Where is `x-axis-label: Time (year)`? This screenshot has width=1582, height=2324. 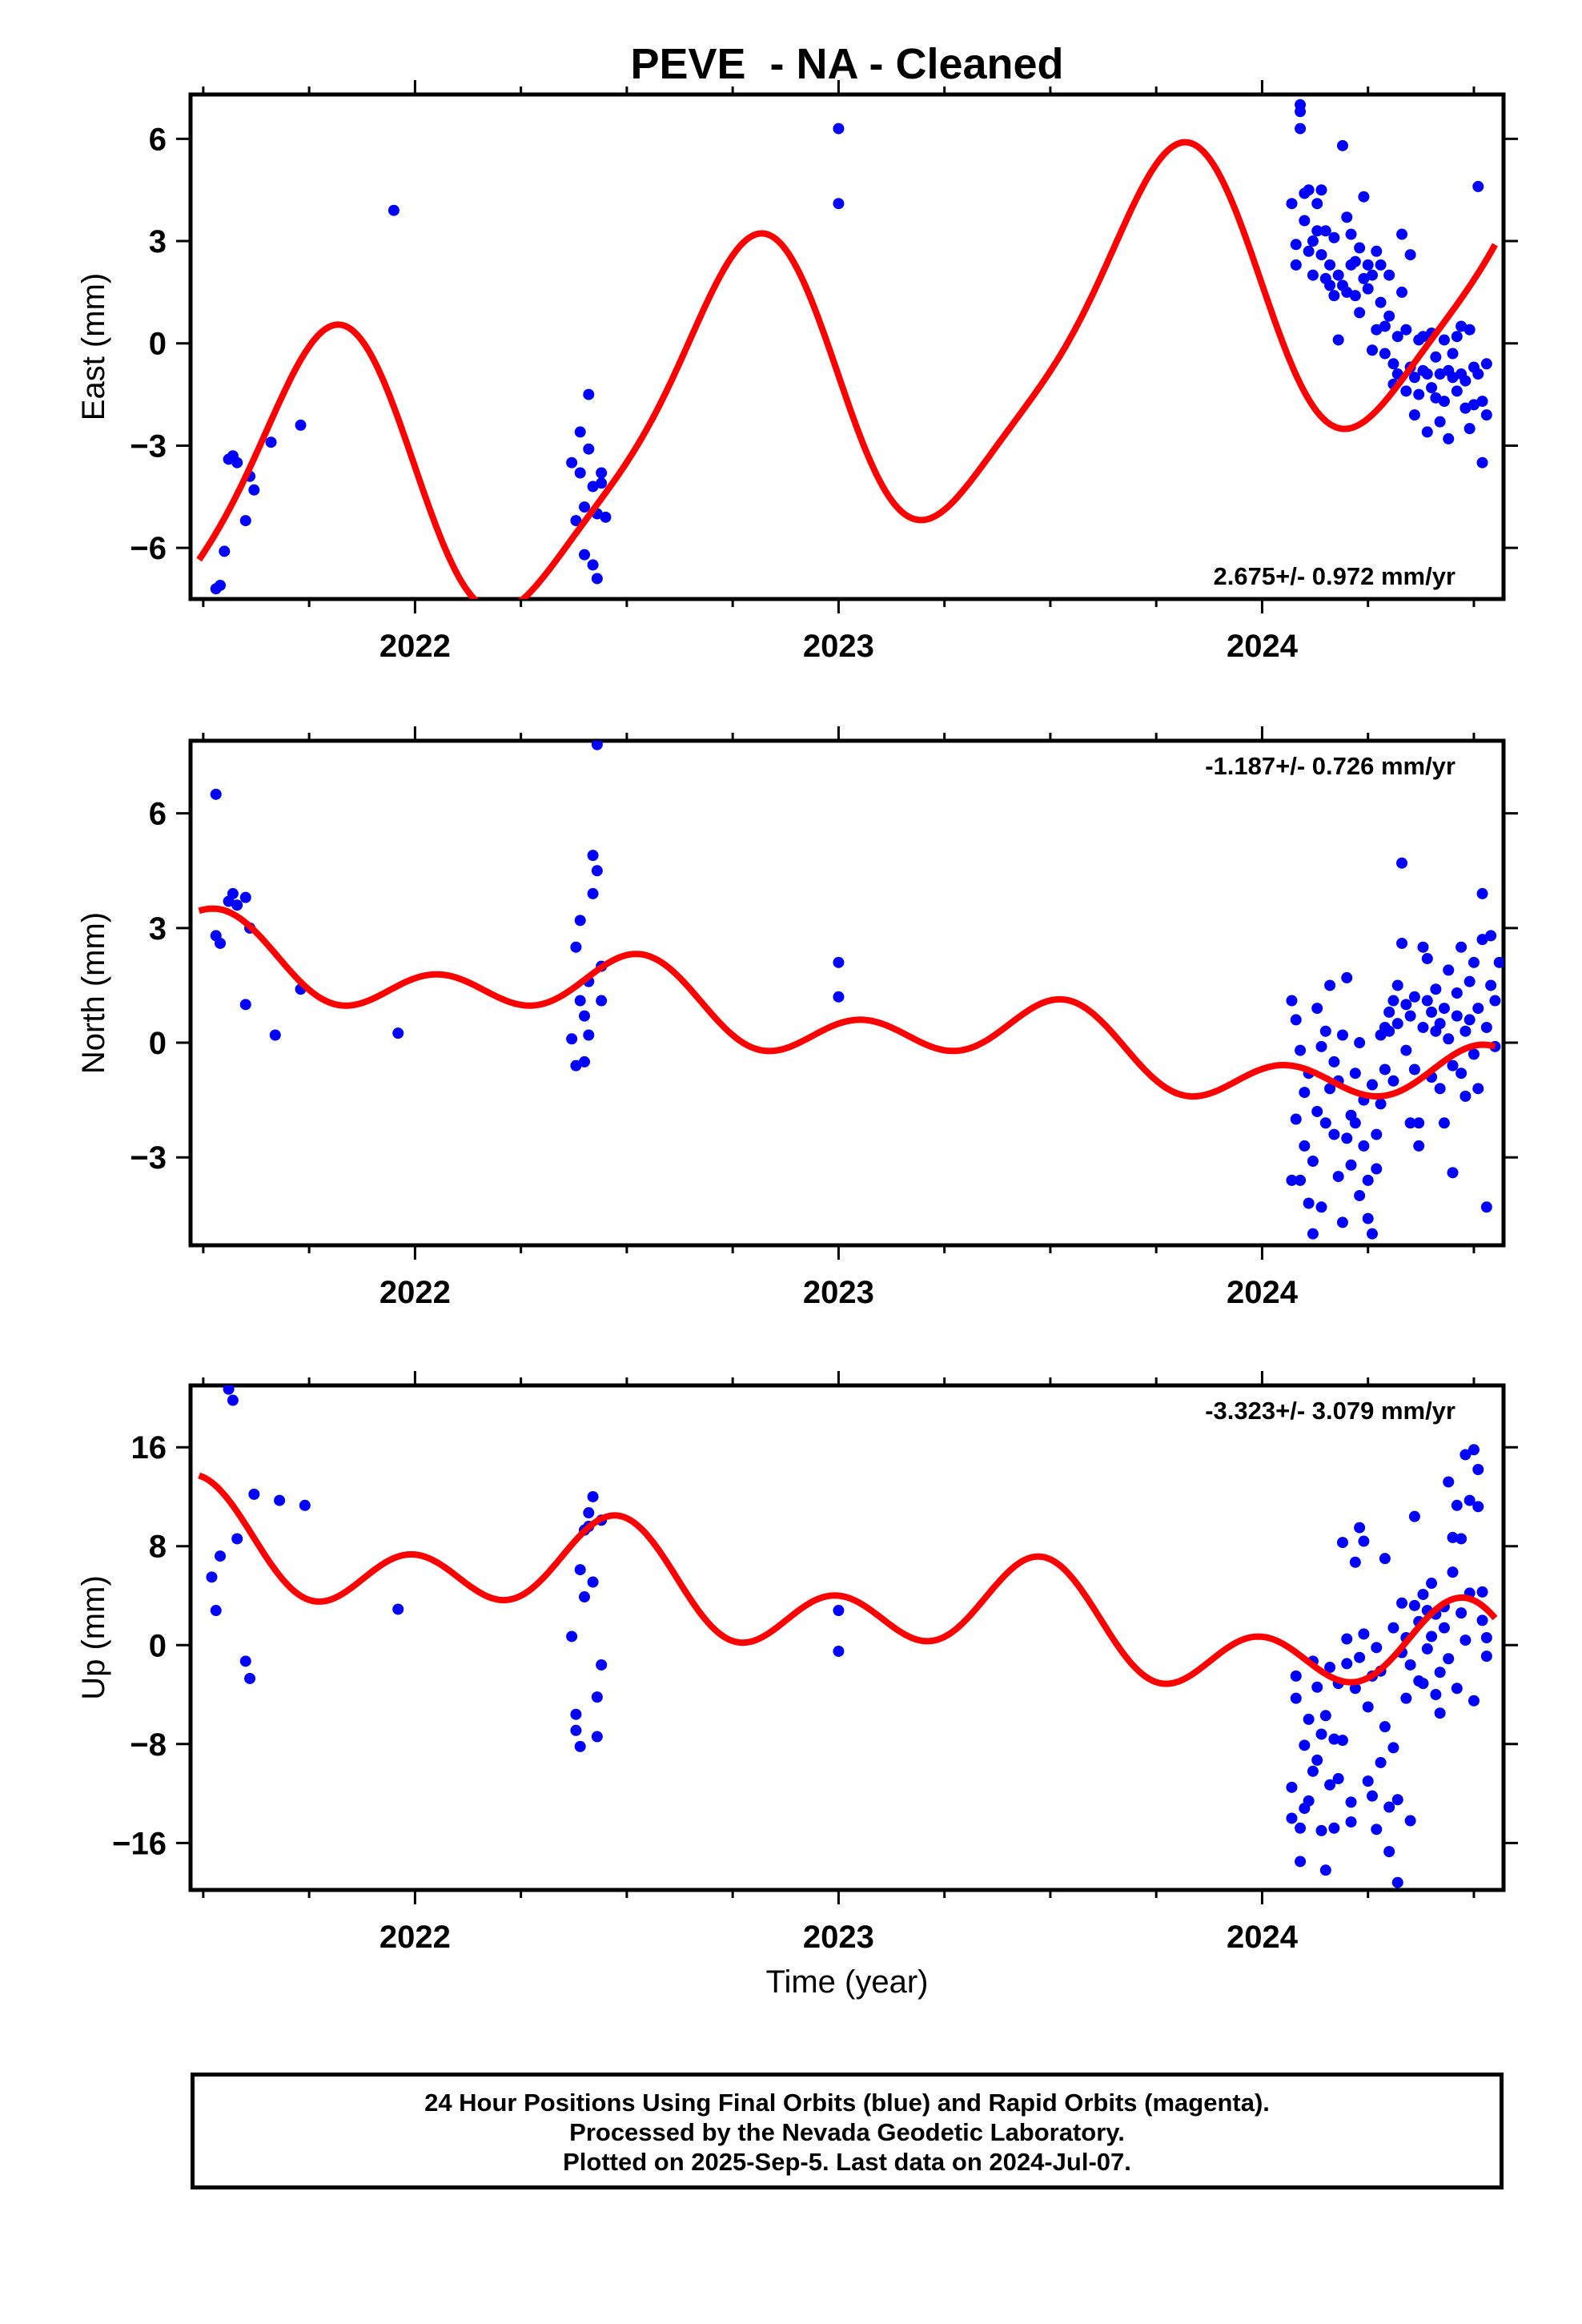
x-axis-label: Time (year) is located at coordinates (847, 1982).